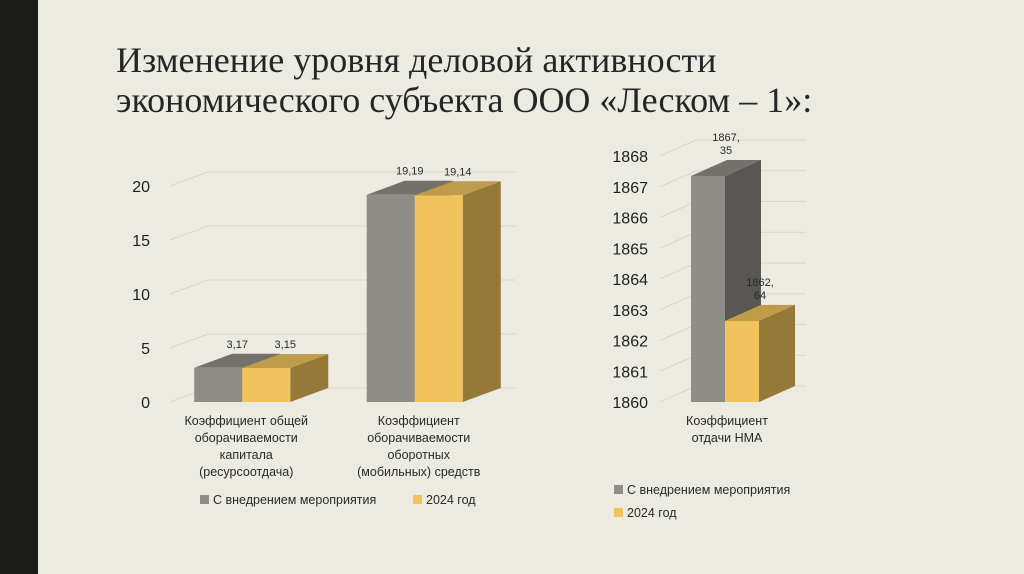 The image size is (1024, 574). Describe the element at coordinates (726, 151) in the screenshot. I see `data-label-line: 35` at that location.